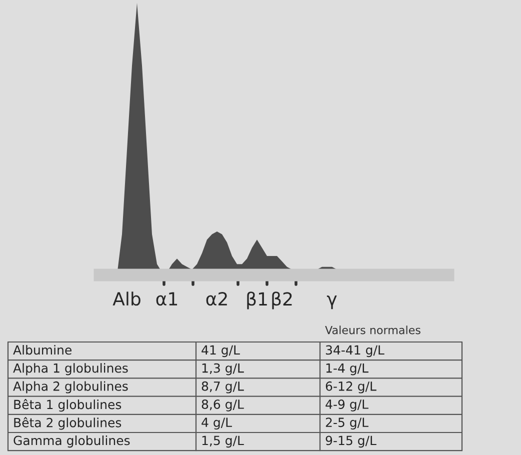 Image resolution: width=521 pixels, height=455 pixels. What do you see at coordinates (42, 350) in the screenshot?
I see `text: Albumine` at bounding box center [42, 350].